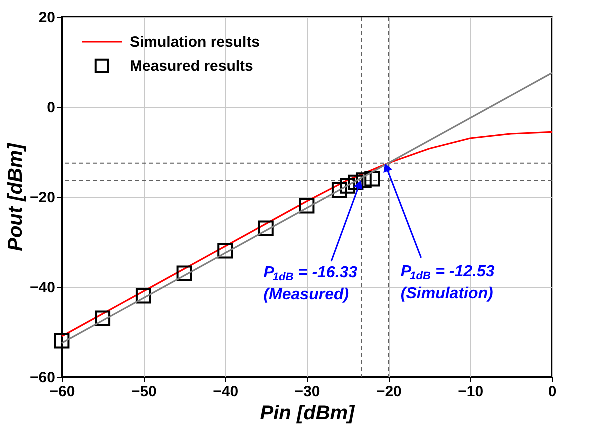 This screenshot has width=599, height=448. What do you see at coordinates (16, 197) in the screenshot?
I see `y-axis-title: Pout [dBm]` at bounding box center [16, 197].